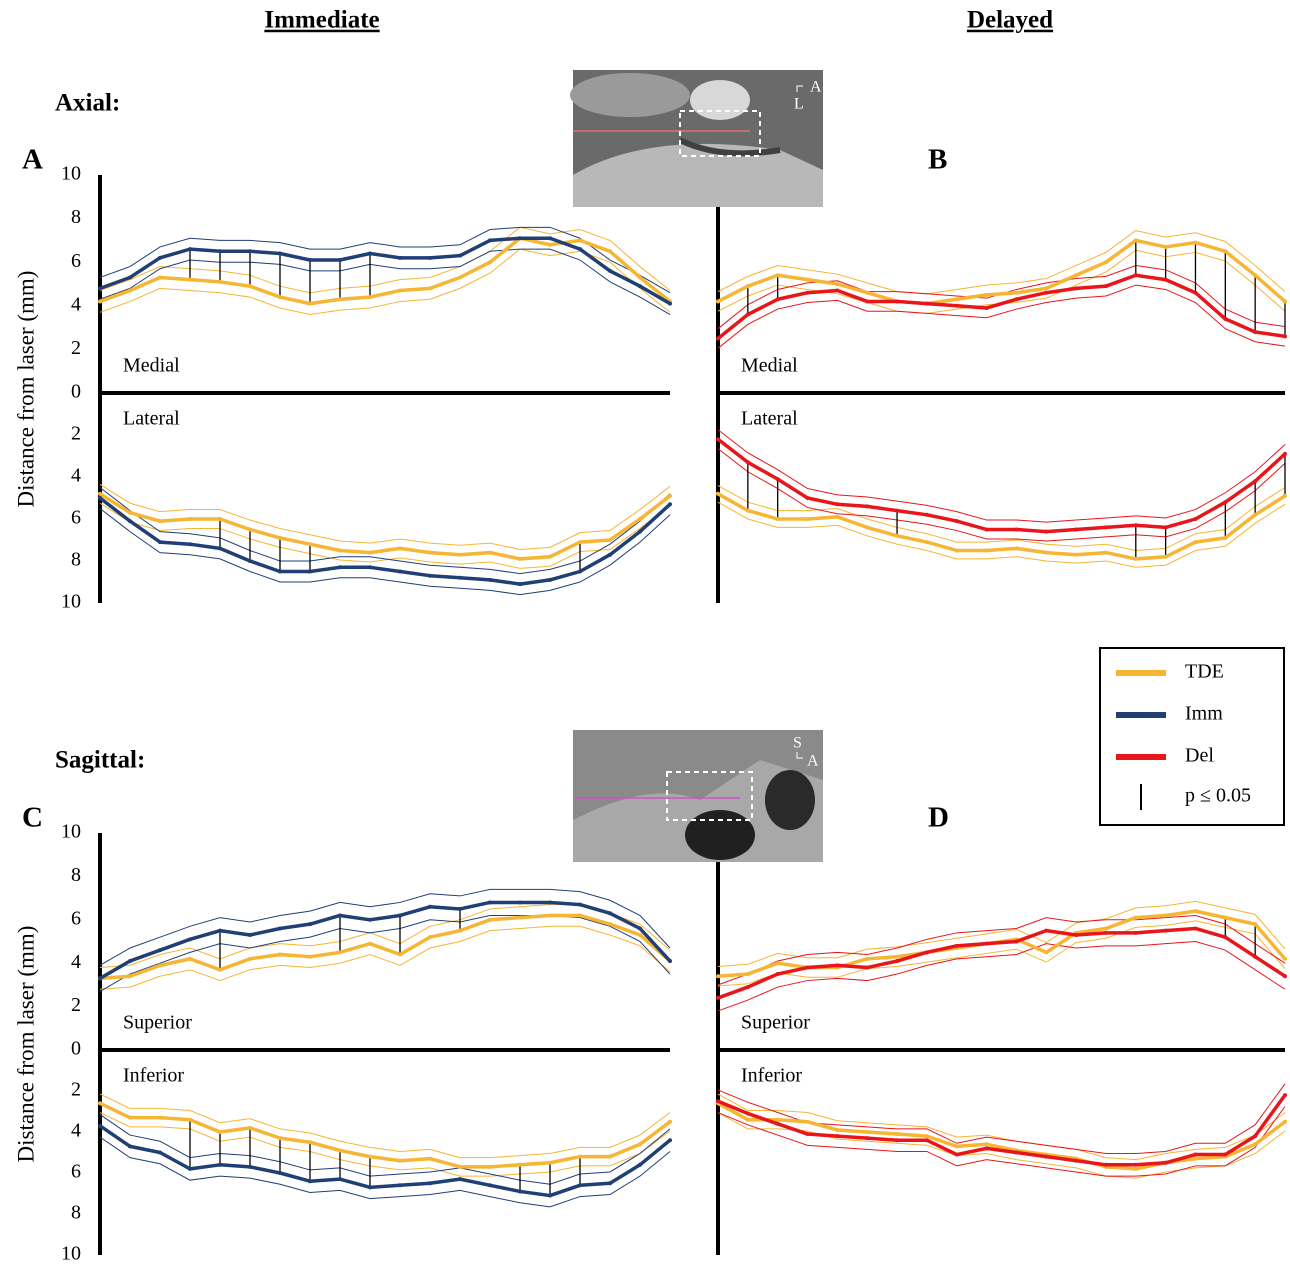 The image size is (1290, 1270). I want to click on legend-box, so click(1192, 736).